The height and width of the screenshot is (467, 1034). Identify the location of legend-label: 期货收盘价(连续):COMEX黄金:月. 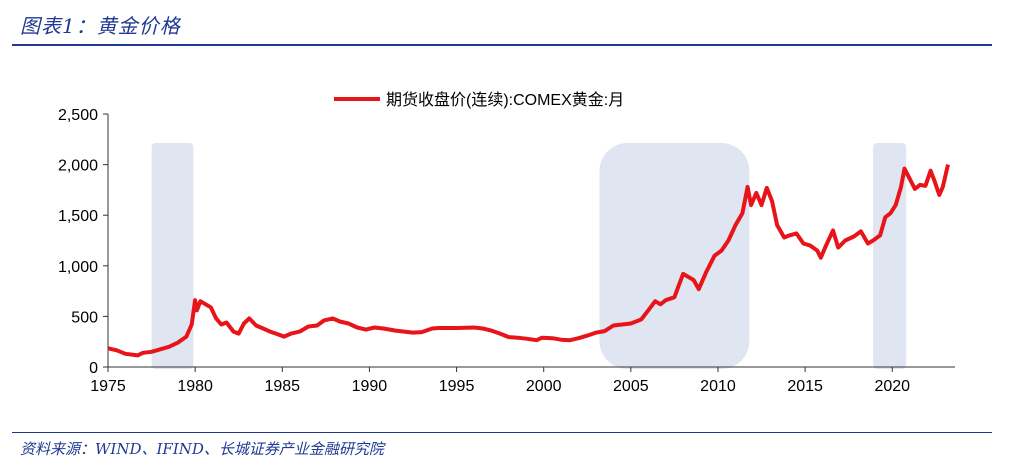
(505, 99).